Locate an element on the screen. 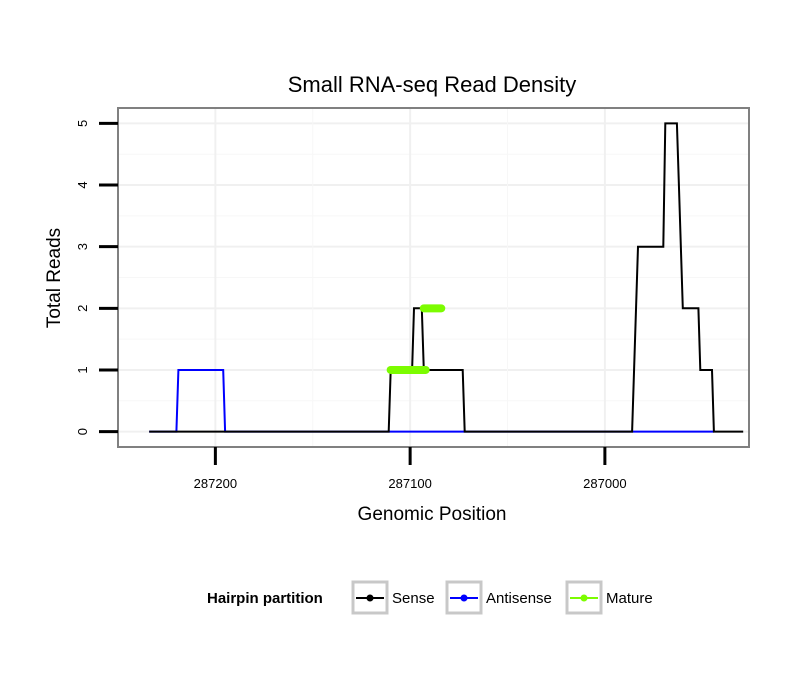  y-tick-label: 2 is located at coordinates (82, 308).